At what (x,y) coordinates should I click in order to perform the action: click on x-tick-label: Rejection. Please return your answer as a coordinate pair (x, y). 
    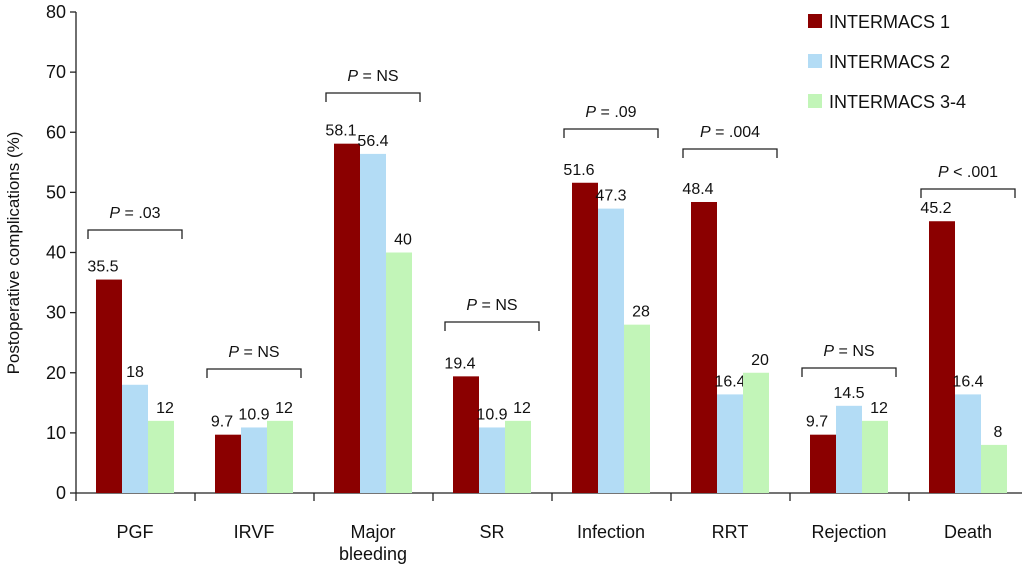
    Looking at the image, I should click on (848, 532).